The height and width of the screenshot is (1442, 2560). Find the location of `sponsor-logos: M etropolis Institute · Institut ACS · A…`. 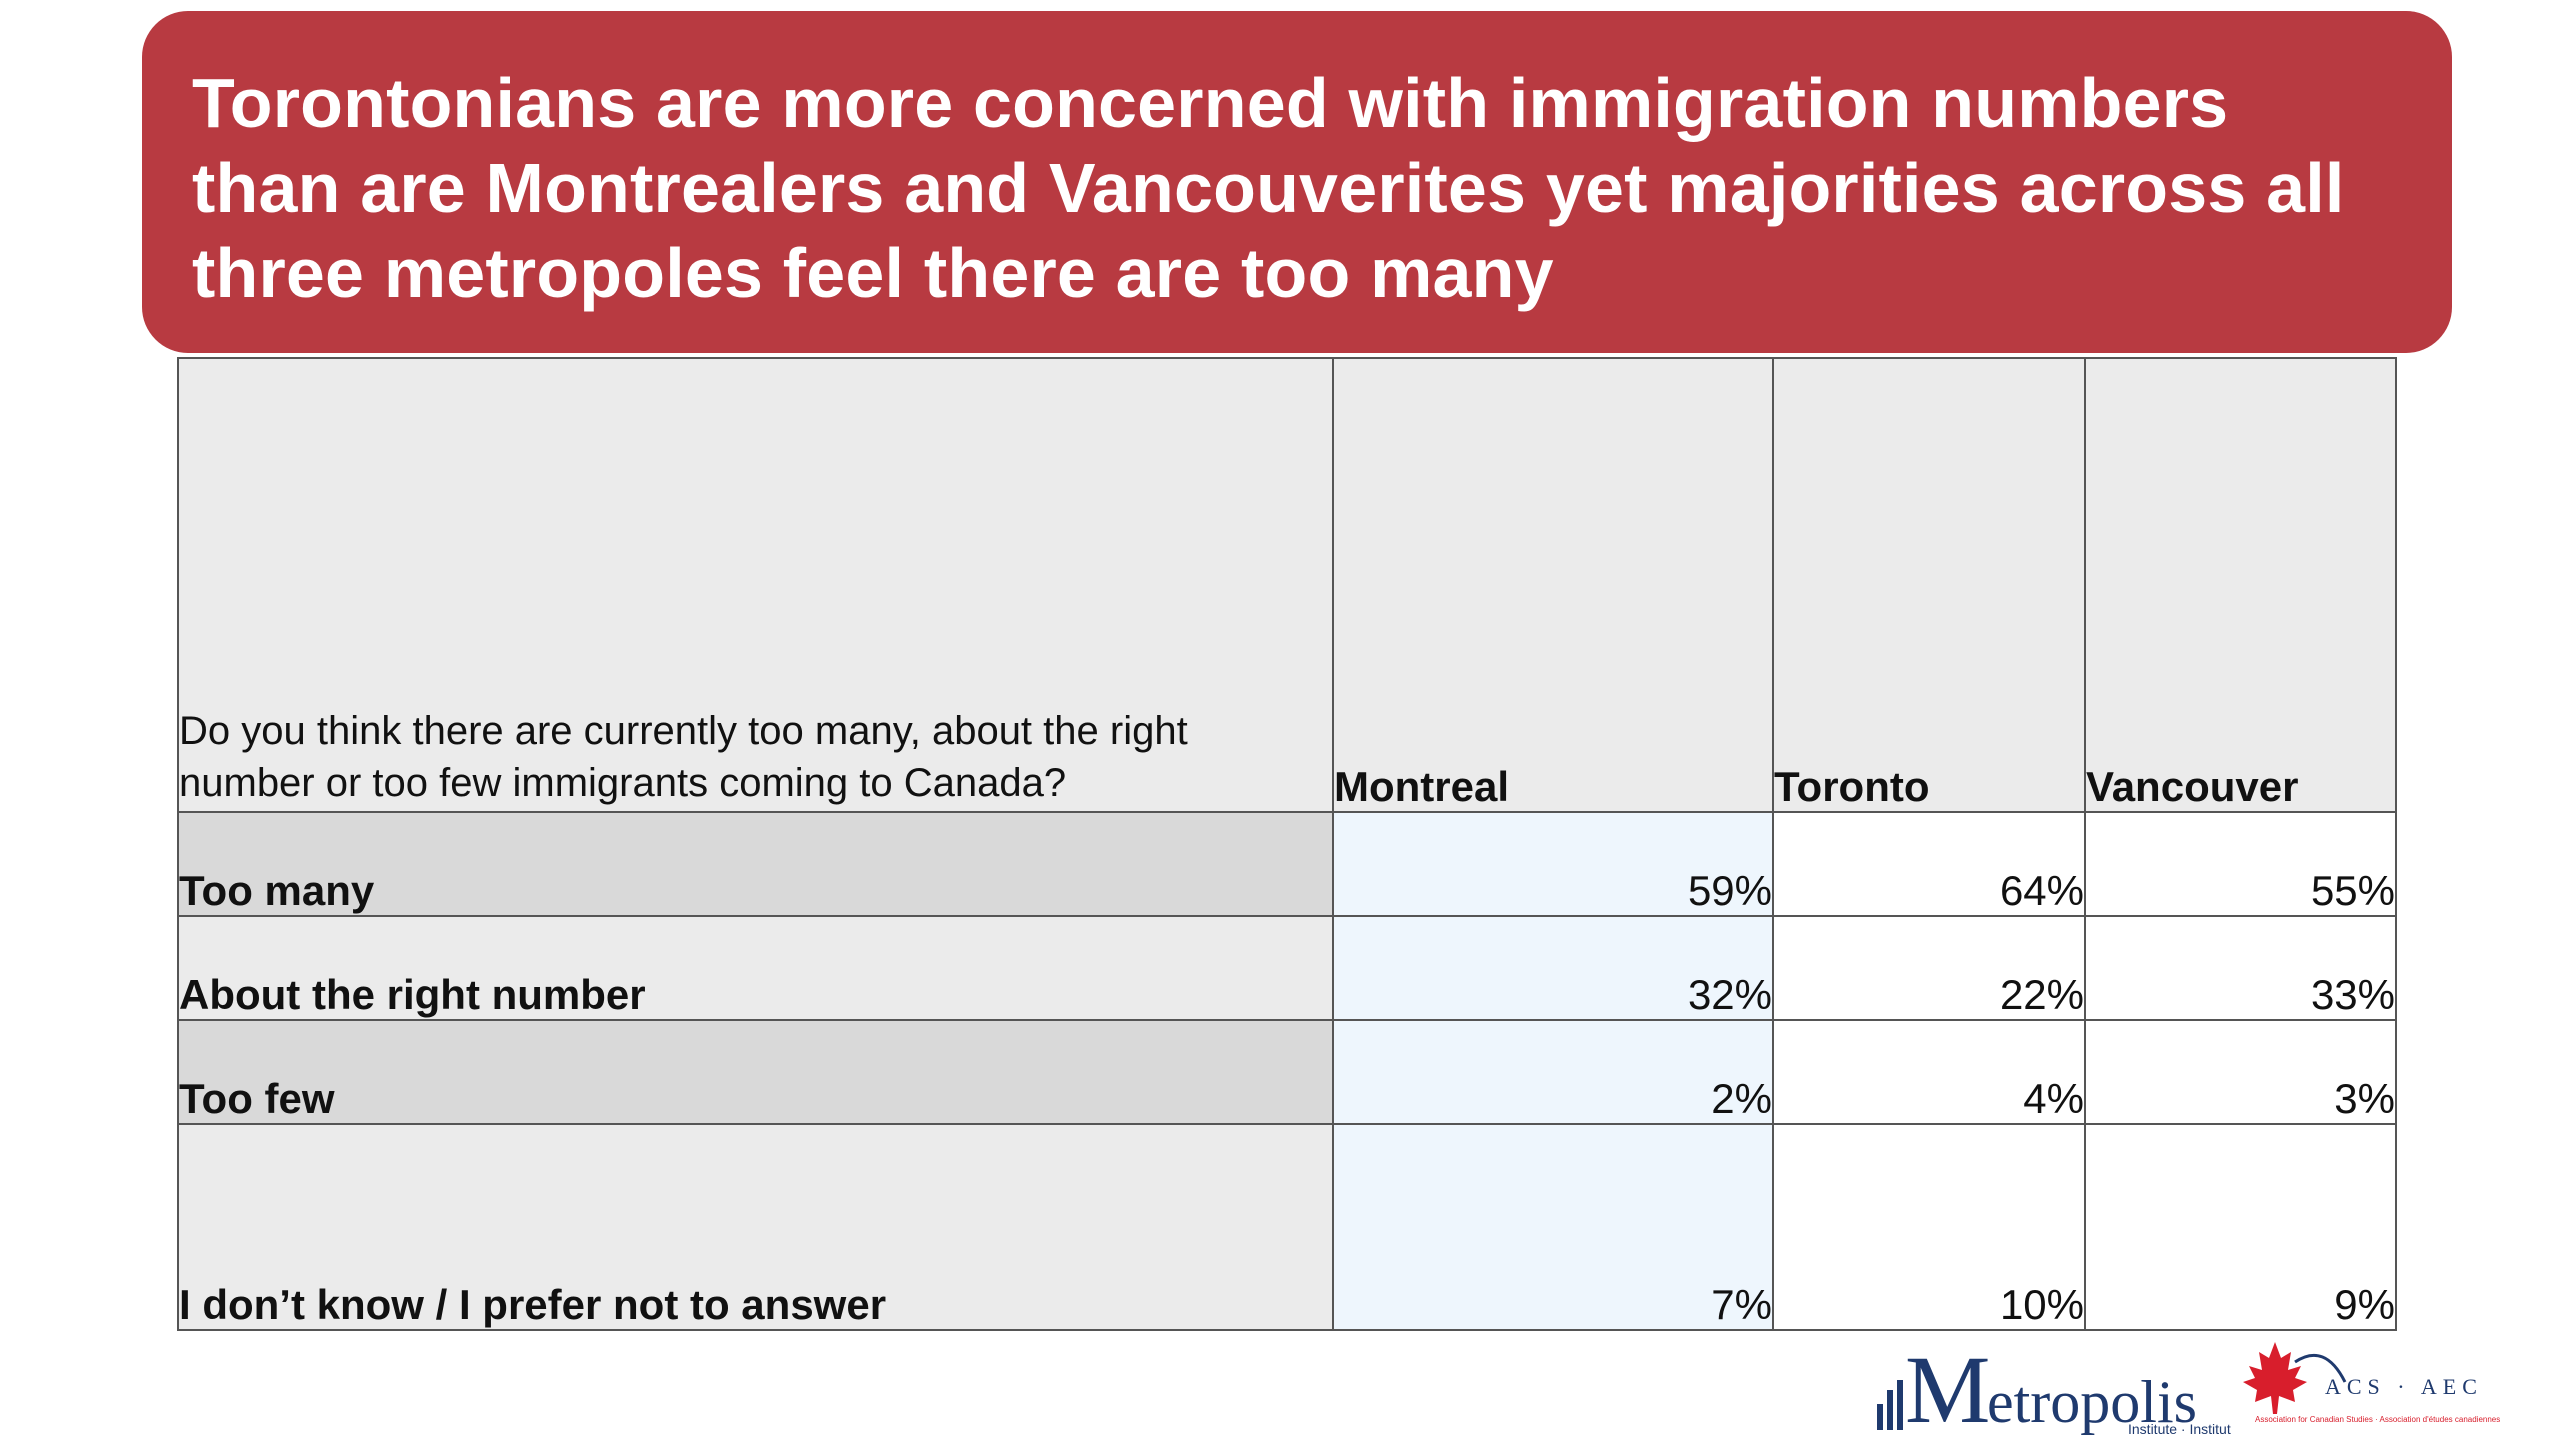

sponsor-logos: M etropolis Institute · Institut ACS · A… is located at coordinates (2215, 1382).